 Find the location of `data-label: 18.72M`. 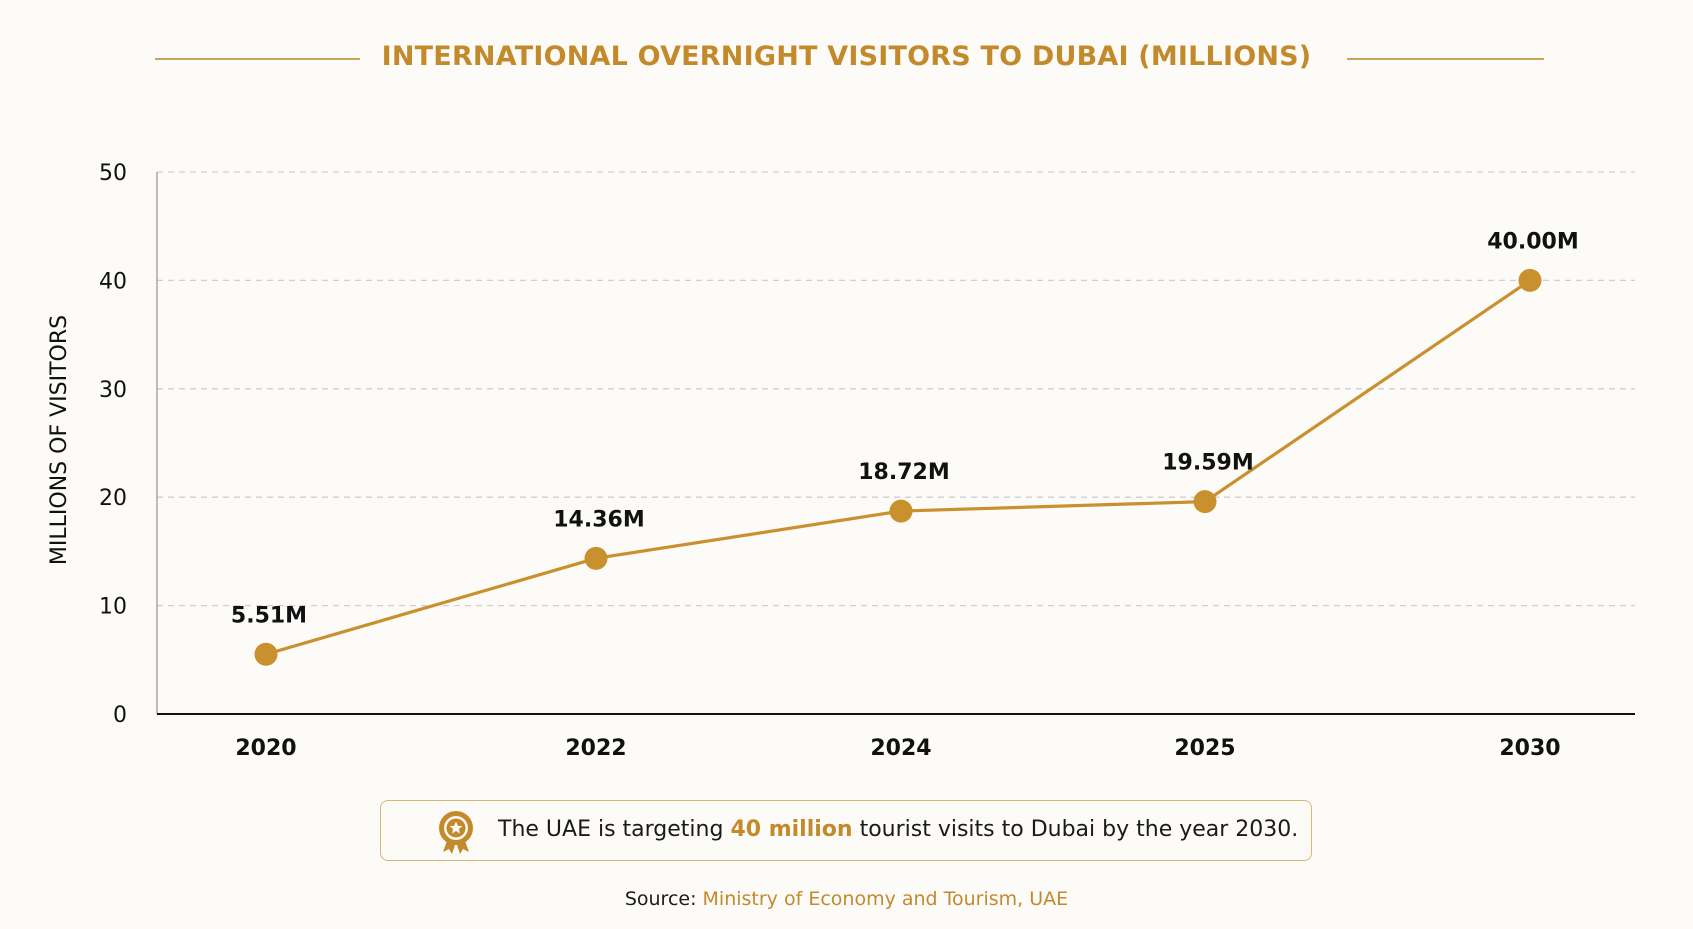

data-label: 18.72M is located at coordinates (903, 472).